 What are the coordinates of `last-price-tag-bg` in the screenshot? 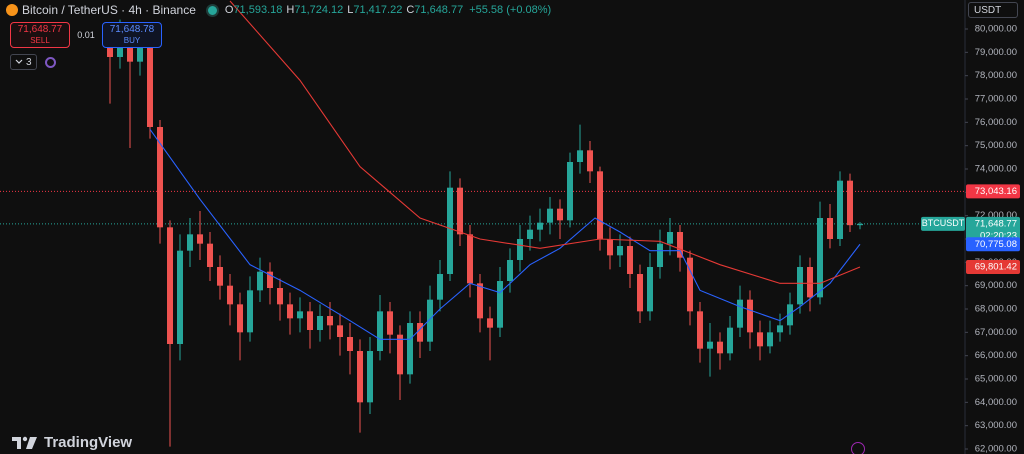 It's located at (993, 229).